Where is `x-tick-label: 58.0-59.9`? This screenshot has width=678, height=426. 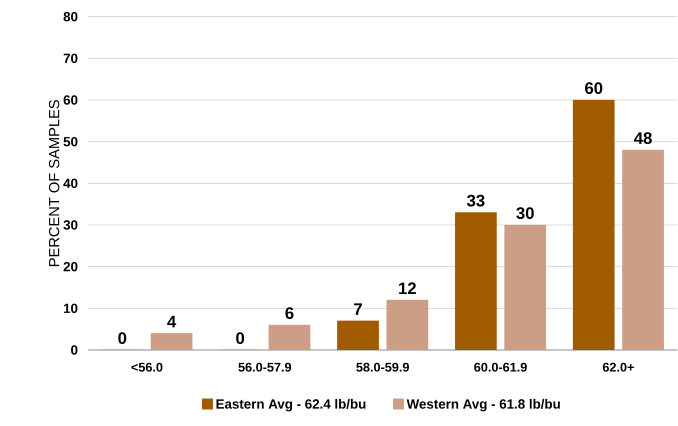 x-tick-label: 58.0-59.9 is located at coordinates (382, 367).